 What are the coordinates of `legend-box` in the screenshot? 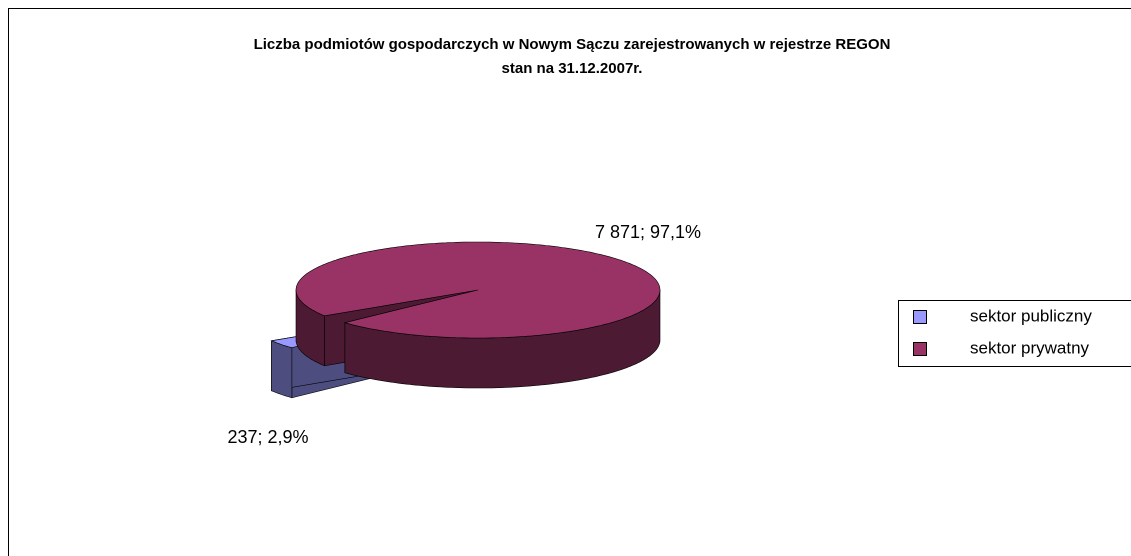 It's located at (1014, 333).